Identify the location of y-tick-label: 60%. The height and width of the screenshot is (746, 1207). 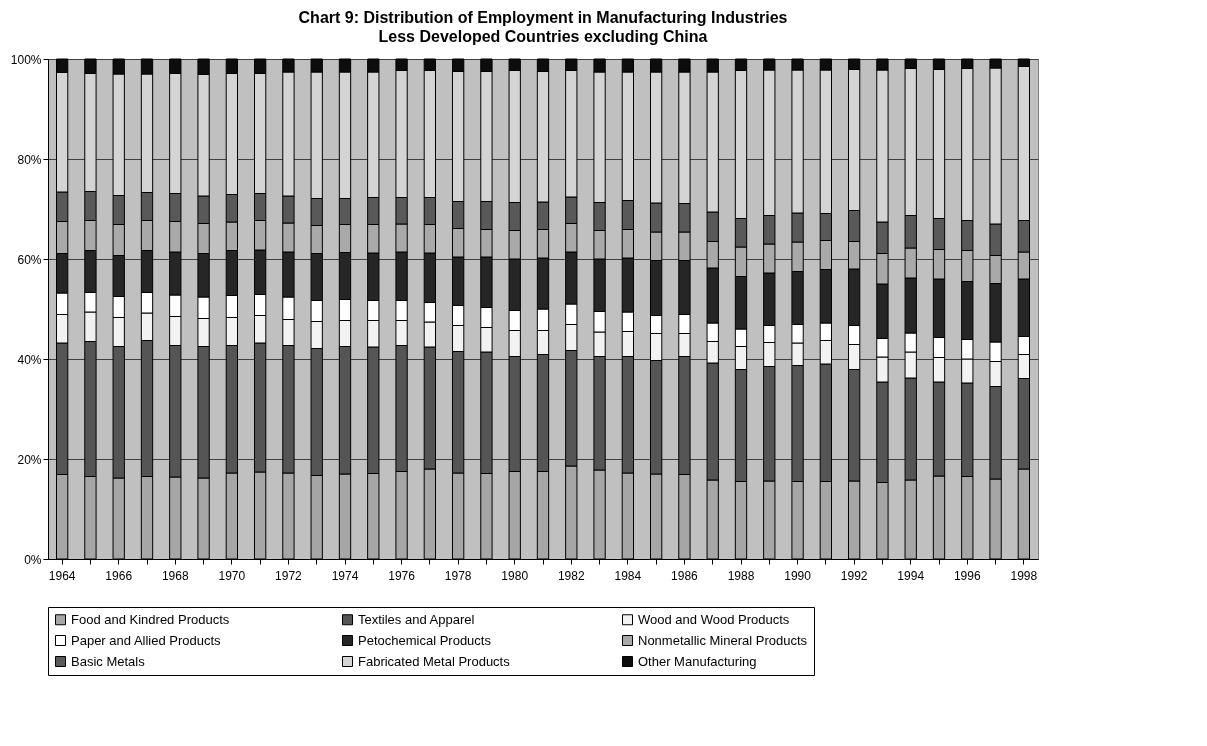
(29, 259).